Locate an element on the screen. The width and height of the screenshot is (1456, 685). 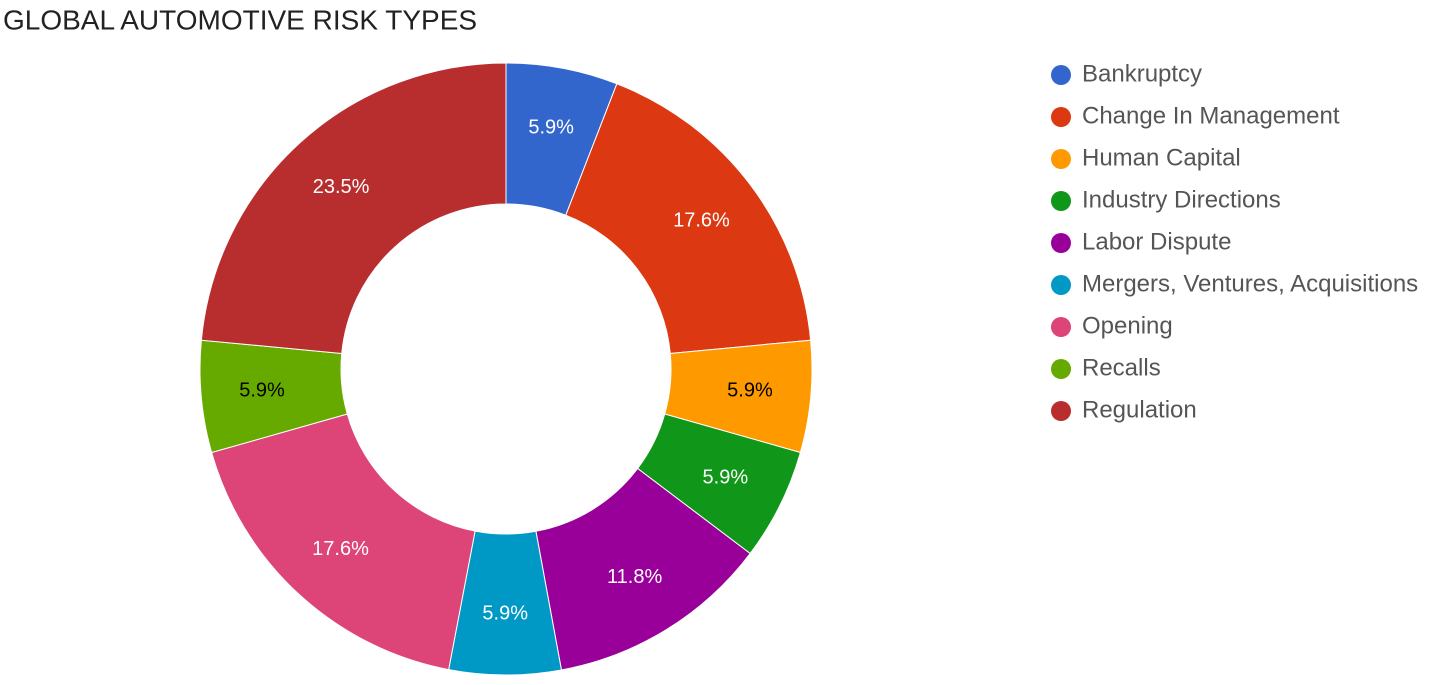
legend-label: Regulation is located at coordinates (1139, 409).